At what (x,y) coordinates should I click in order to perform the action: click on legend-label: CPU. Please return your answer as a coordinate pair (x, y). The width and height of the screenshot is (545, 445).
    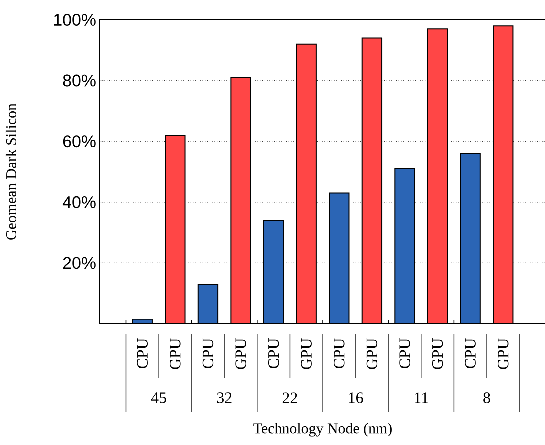
    Looking at the image, I should click on (142, 353).